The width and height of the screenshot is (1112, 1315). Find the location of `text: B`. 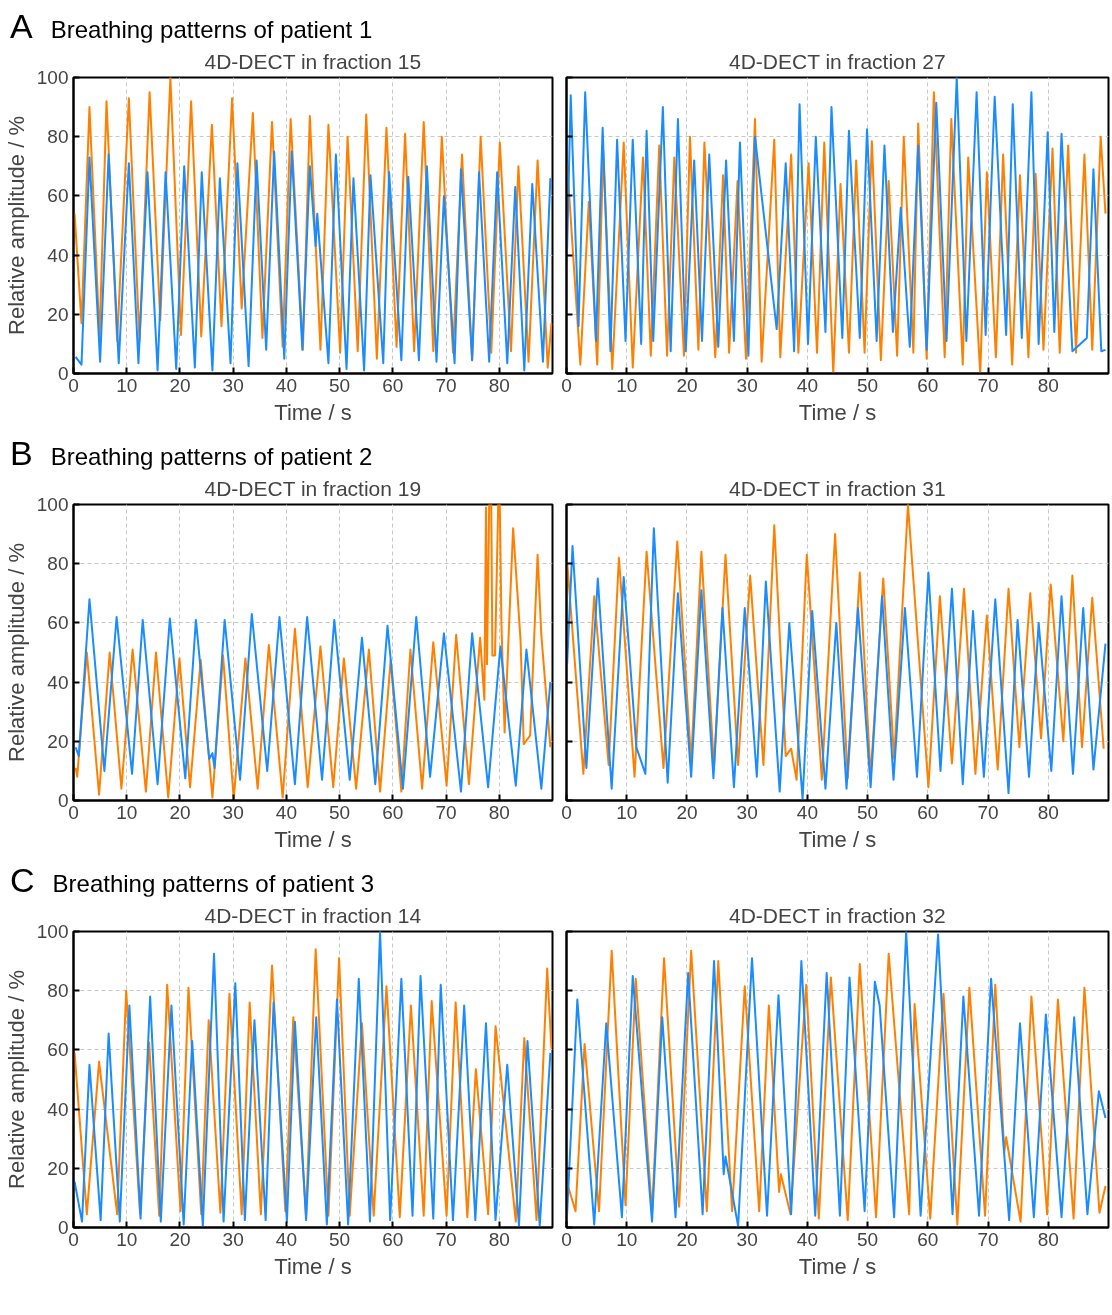

text: B is located at coordinates (21, 453).